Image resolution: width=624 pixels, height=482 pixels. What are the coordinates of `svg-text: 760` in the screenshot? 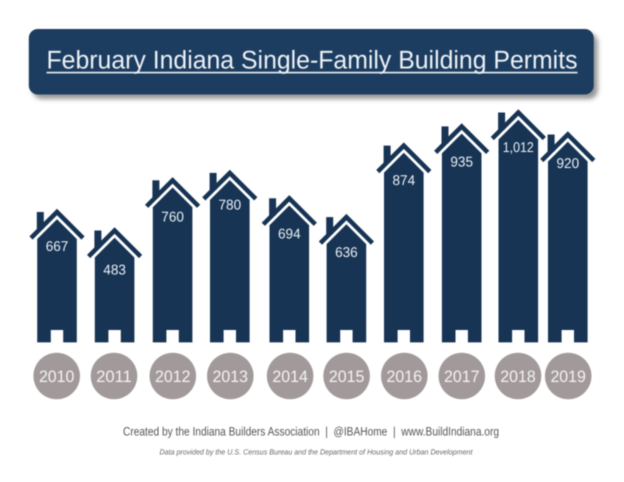 It's located at (172, 218).